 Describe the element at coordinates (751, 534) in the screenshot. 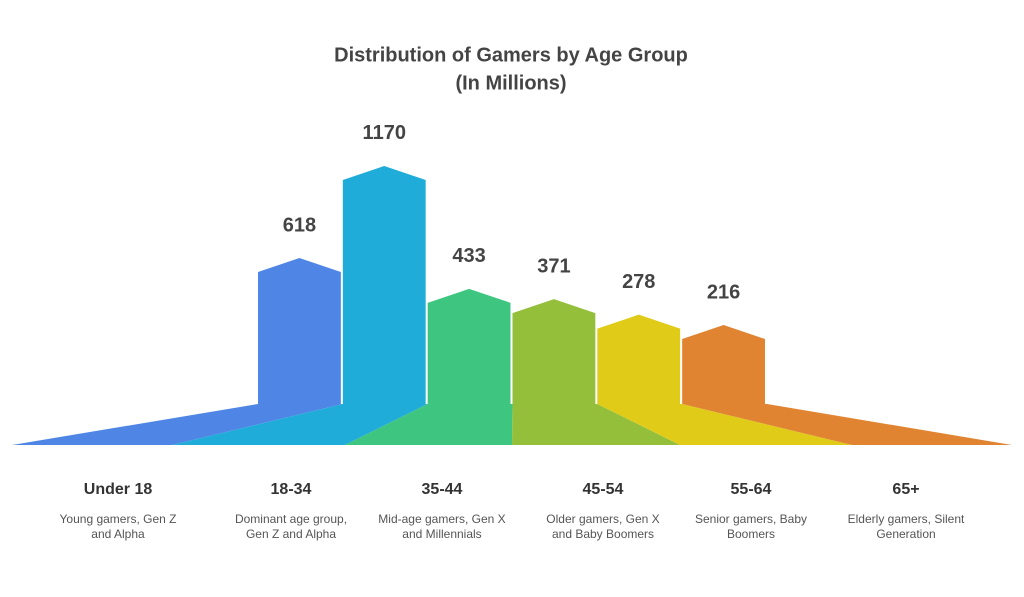

I see `category-description: Boomers` at that location.